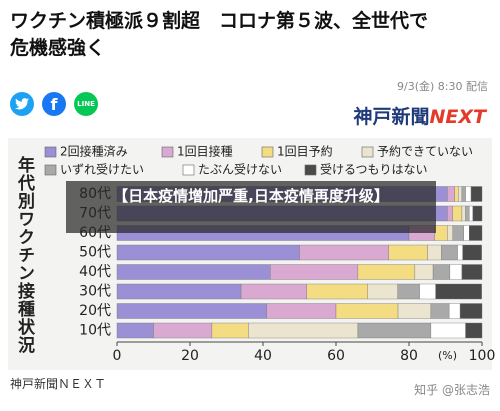 The width and height of the screenshot is (500, 411). Describe the element at coordinates (452, 390) in the screenshot. I see `watermark: 知乎 @张志浩` at that location.